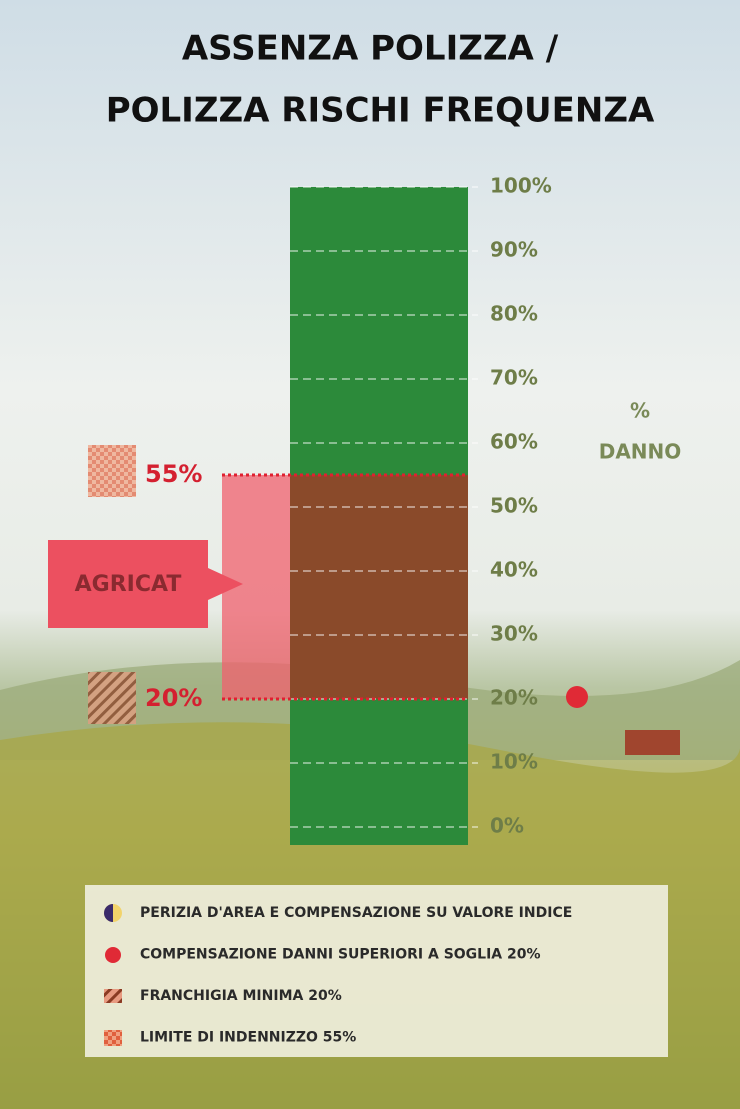 The height and width of the screenshot is (1109, 740). What do you see at coordinates (507, 826) in the screenshot?
I see `y-tick-label: 0%` at bounding box center [507, 826].